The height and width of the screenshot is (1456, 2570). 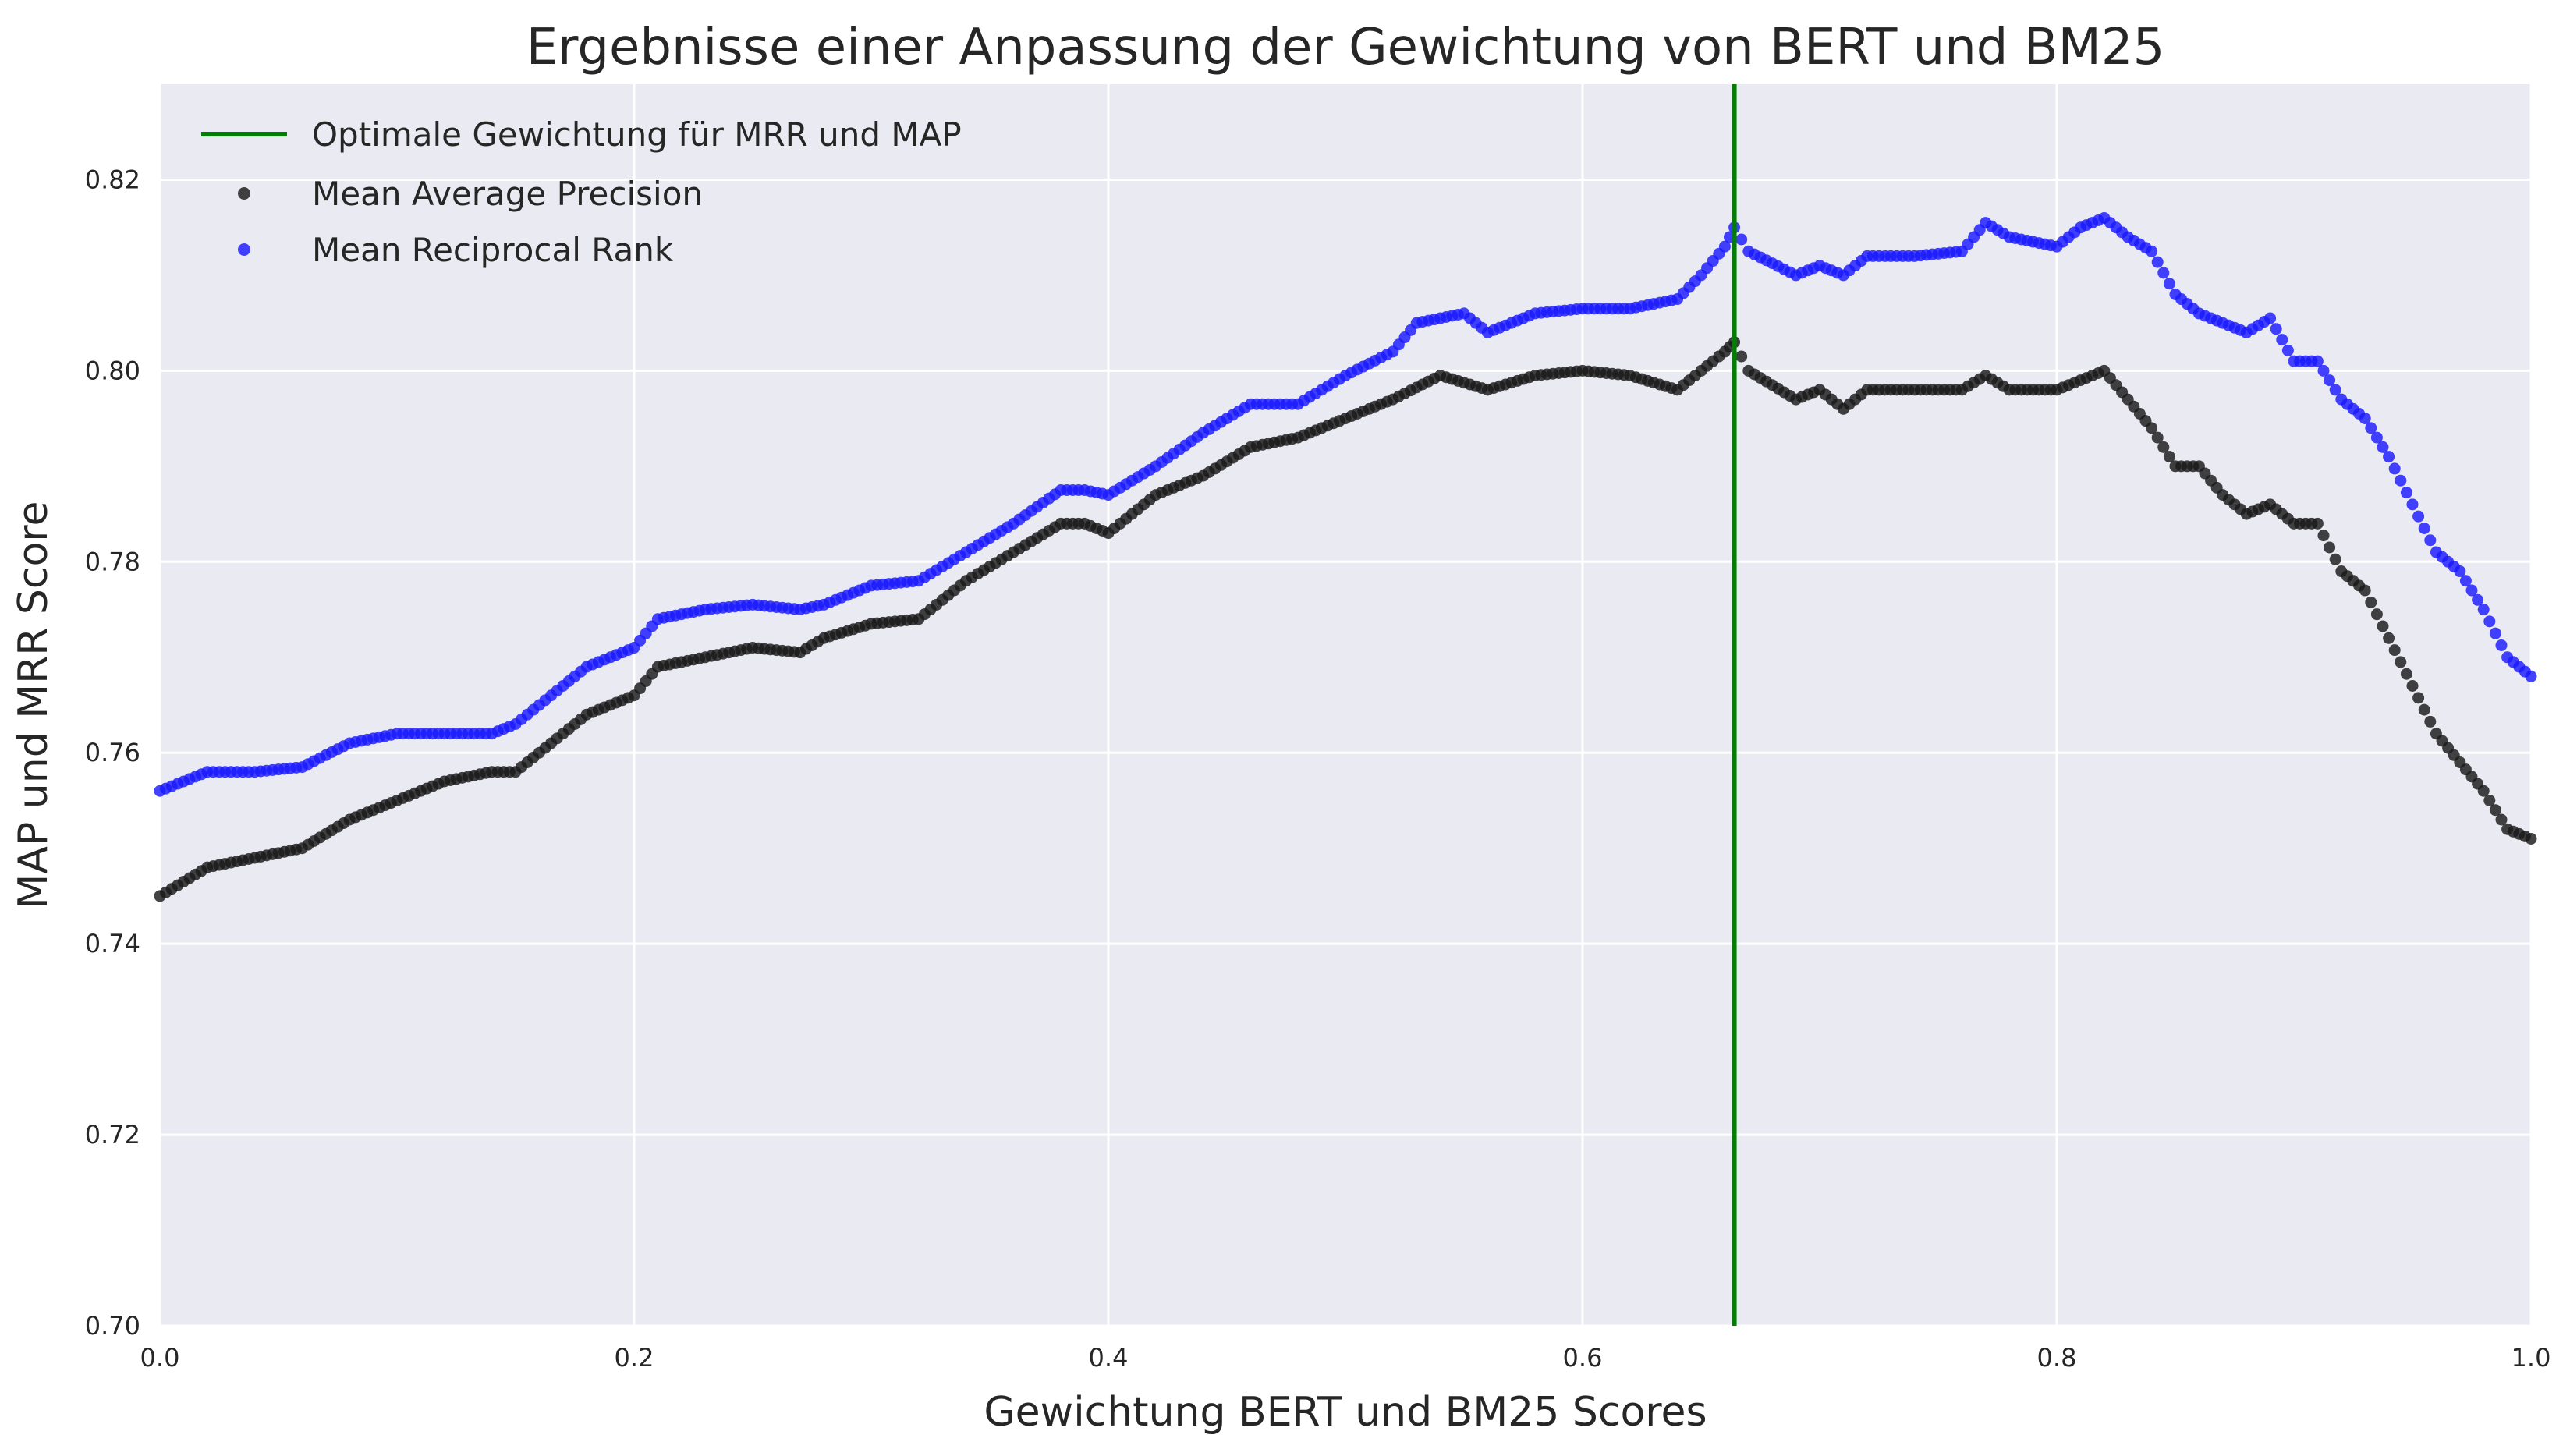 What do you see at coordinates (1345, 1358) in the screenshot?
I see `x-axis-ticks: 0.0 0.2 0.4 0.6 0.8 1.0` at bounding box center [1345, 1358].